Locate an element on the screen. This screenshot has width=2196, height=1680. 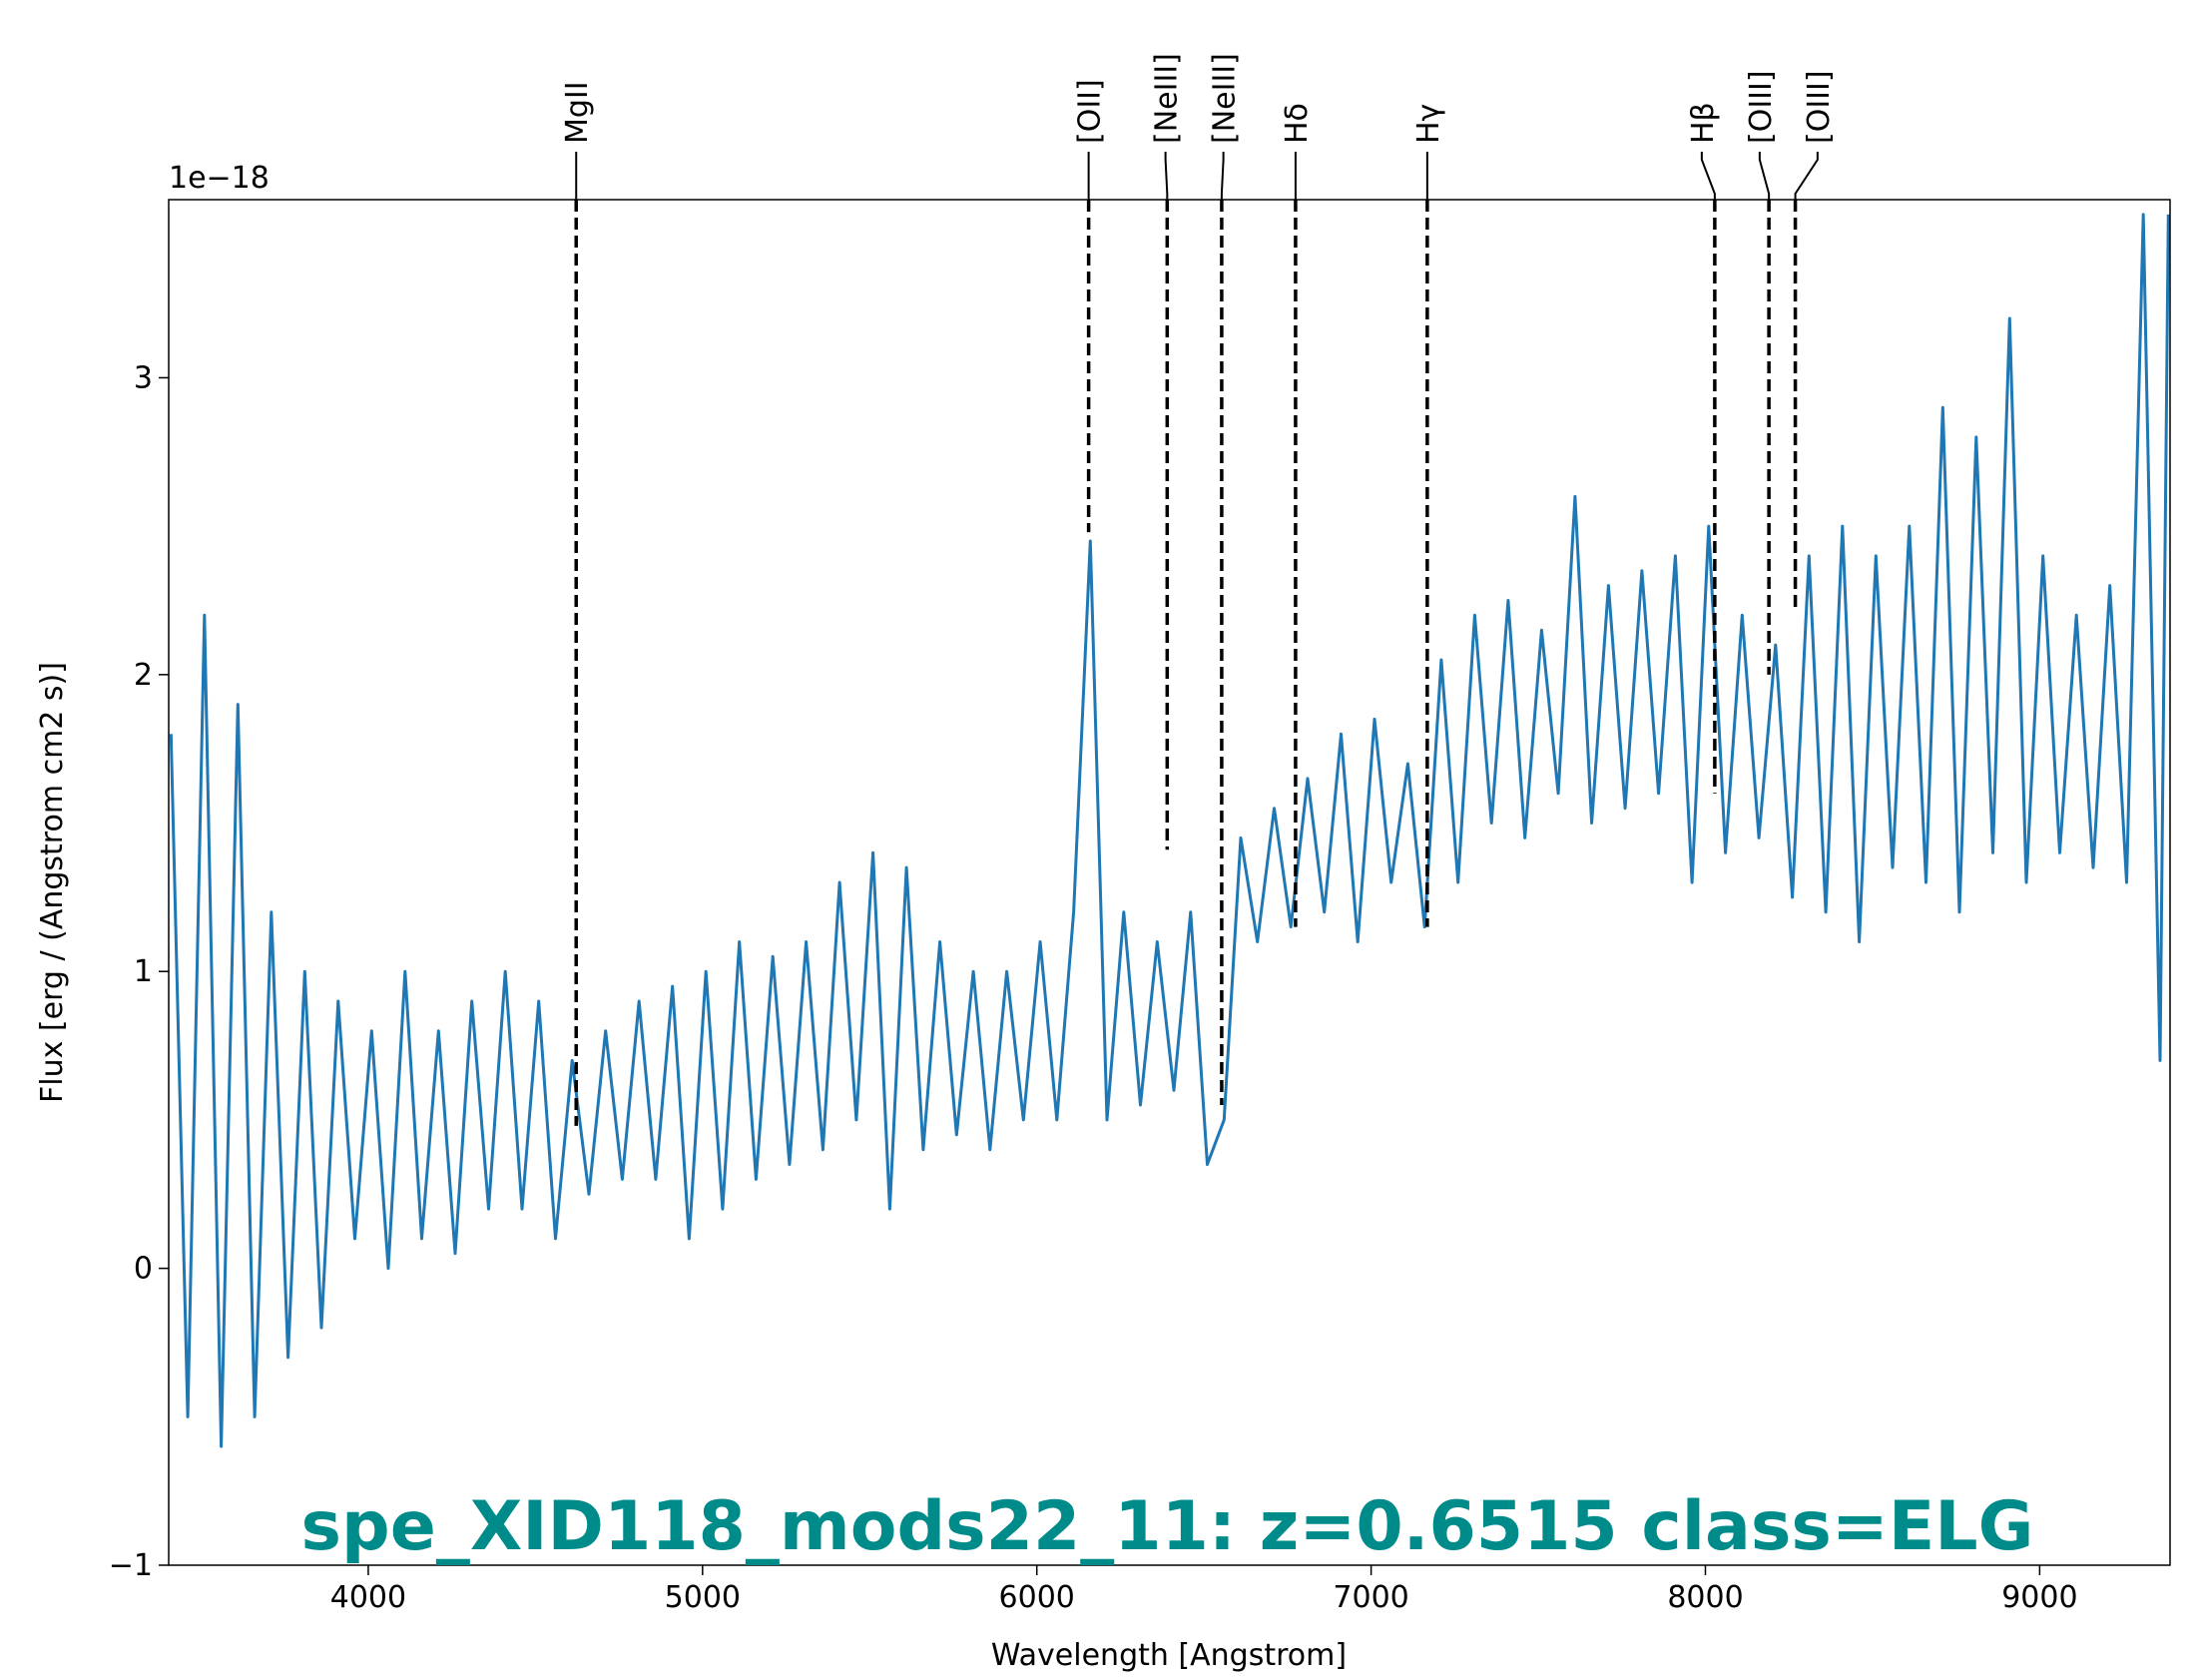
x-tick-label: 4000 is located at coordinates (368, 1597).